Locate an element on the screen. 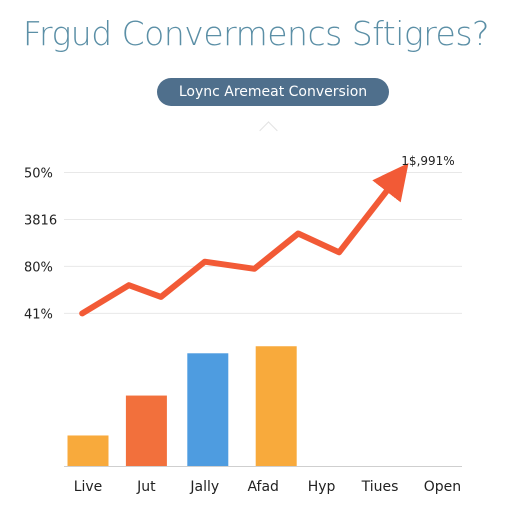  y-tick-label: 80% is located at coordinates (38, 267).